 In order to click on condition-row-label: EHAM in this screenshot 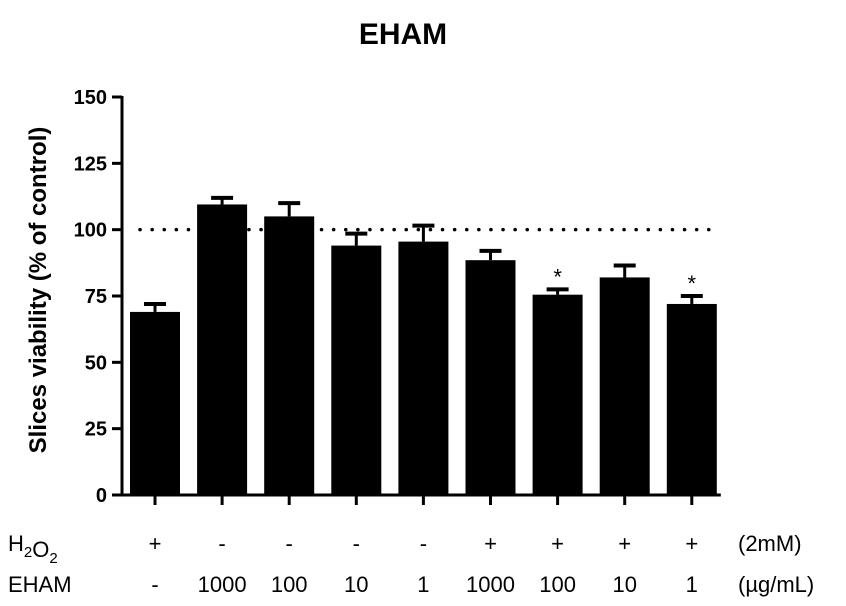, I will do `click(40, 584)`.